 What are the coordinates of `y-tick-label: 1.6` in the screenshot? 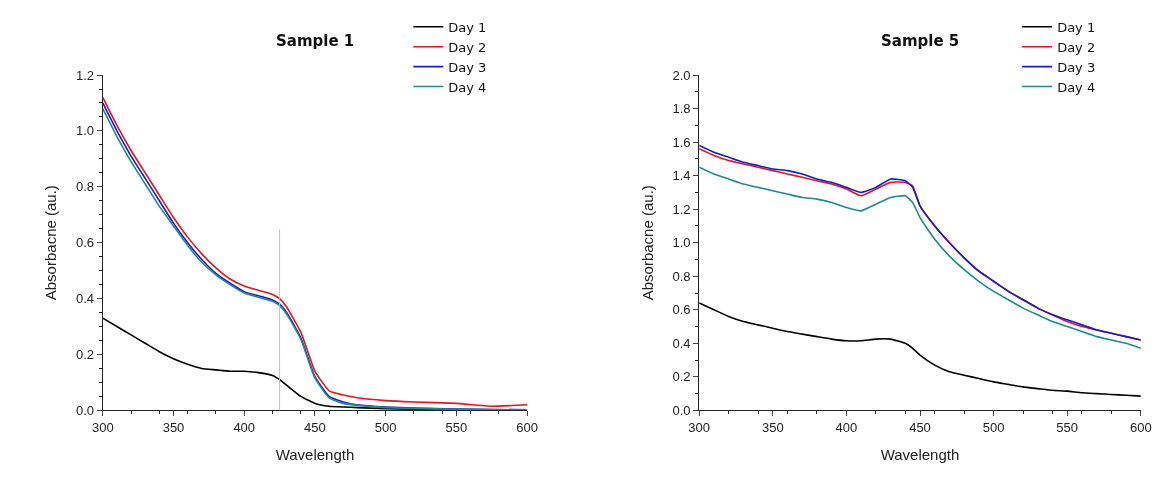 It's located at (681, 142).